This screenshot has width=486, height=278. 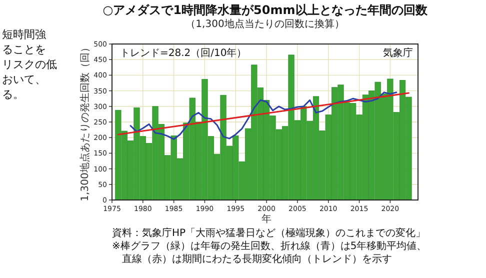 What do you see at coordinates (29, 64) in the screenshot?
I see `text: リスクの低` at bounding box center [29, 64].